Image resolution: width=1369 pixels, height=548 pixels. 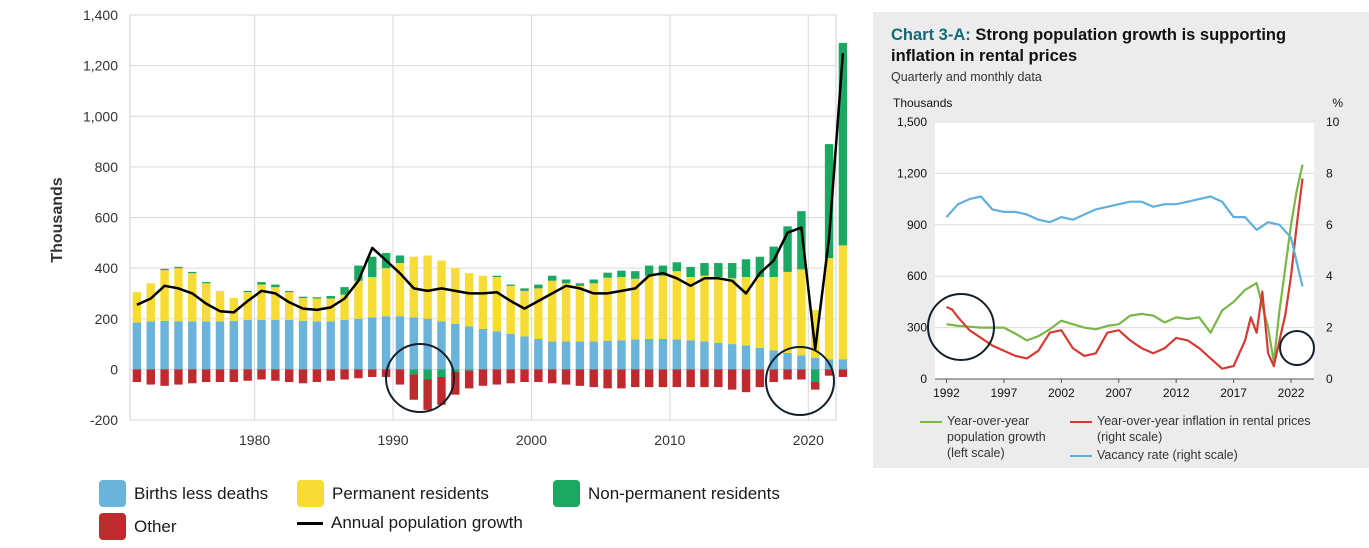 What do you see at coordinates (254, 440) in the screenshot?
I see `left-x-tick-label: 1980` at bounding box center [254, 440].